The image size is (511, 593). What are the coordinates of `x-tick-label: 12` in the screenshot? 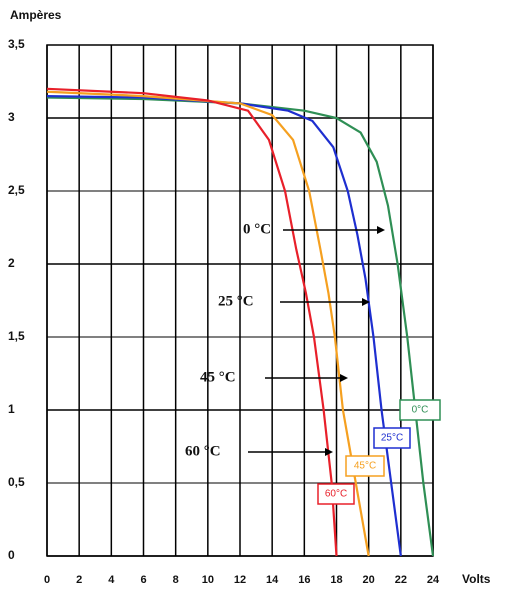 It's located at (240, 580).